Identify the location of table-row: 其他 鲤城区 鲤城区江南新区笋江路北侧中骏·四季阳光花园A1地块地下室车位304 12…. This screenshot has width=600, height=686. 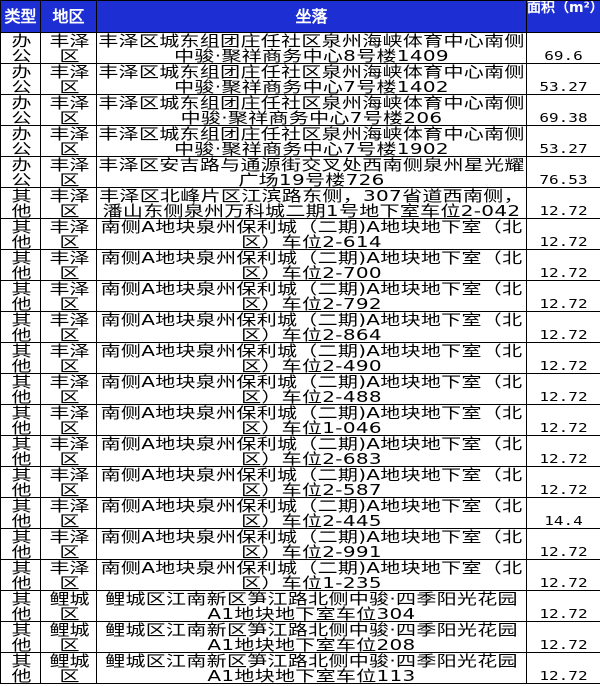
(300, 606).